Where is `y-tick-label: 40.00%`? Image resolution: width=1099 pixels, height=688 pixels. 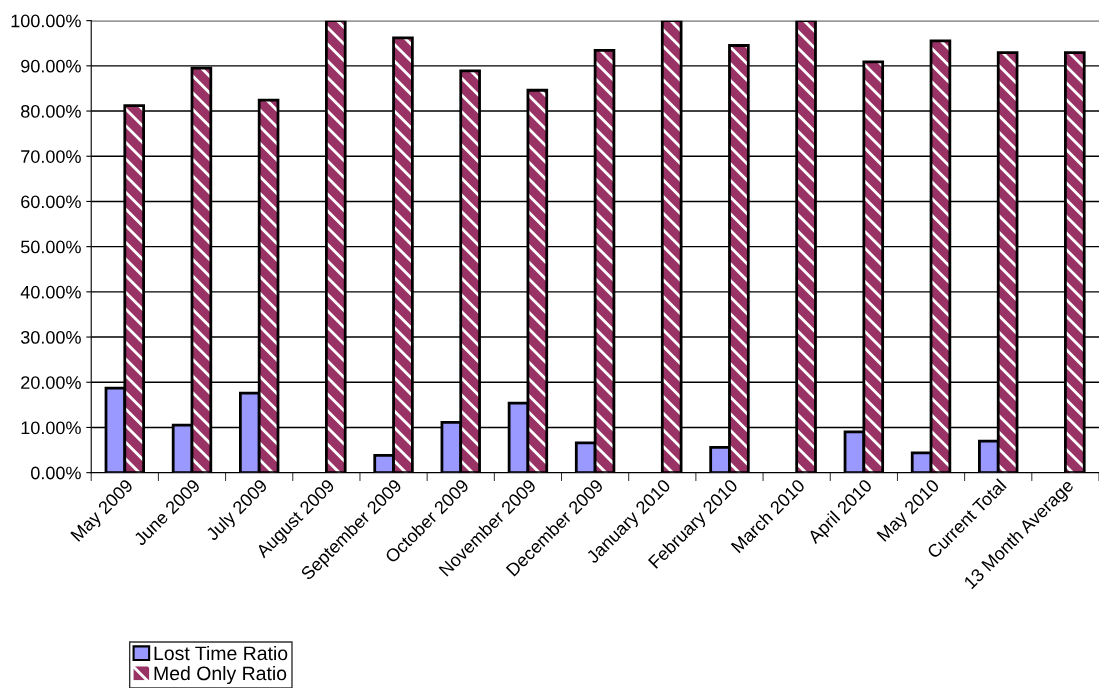
y-tick-label: 40.00% is located at coordinates (50, 292).